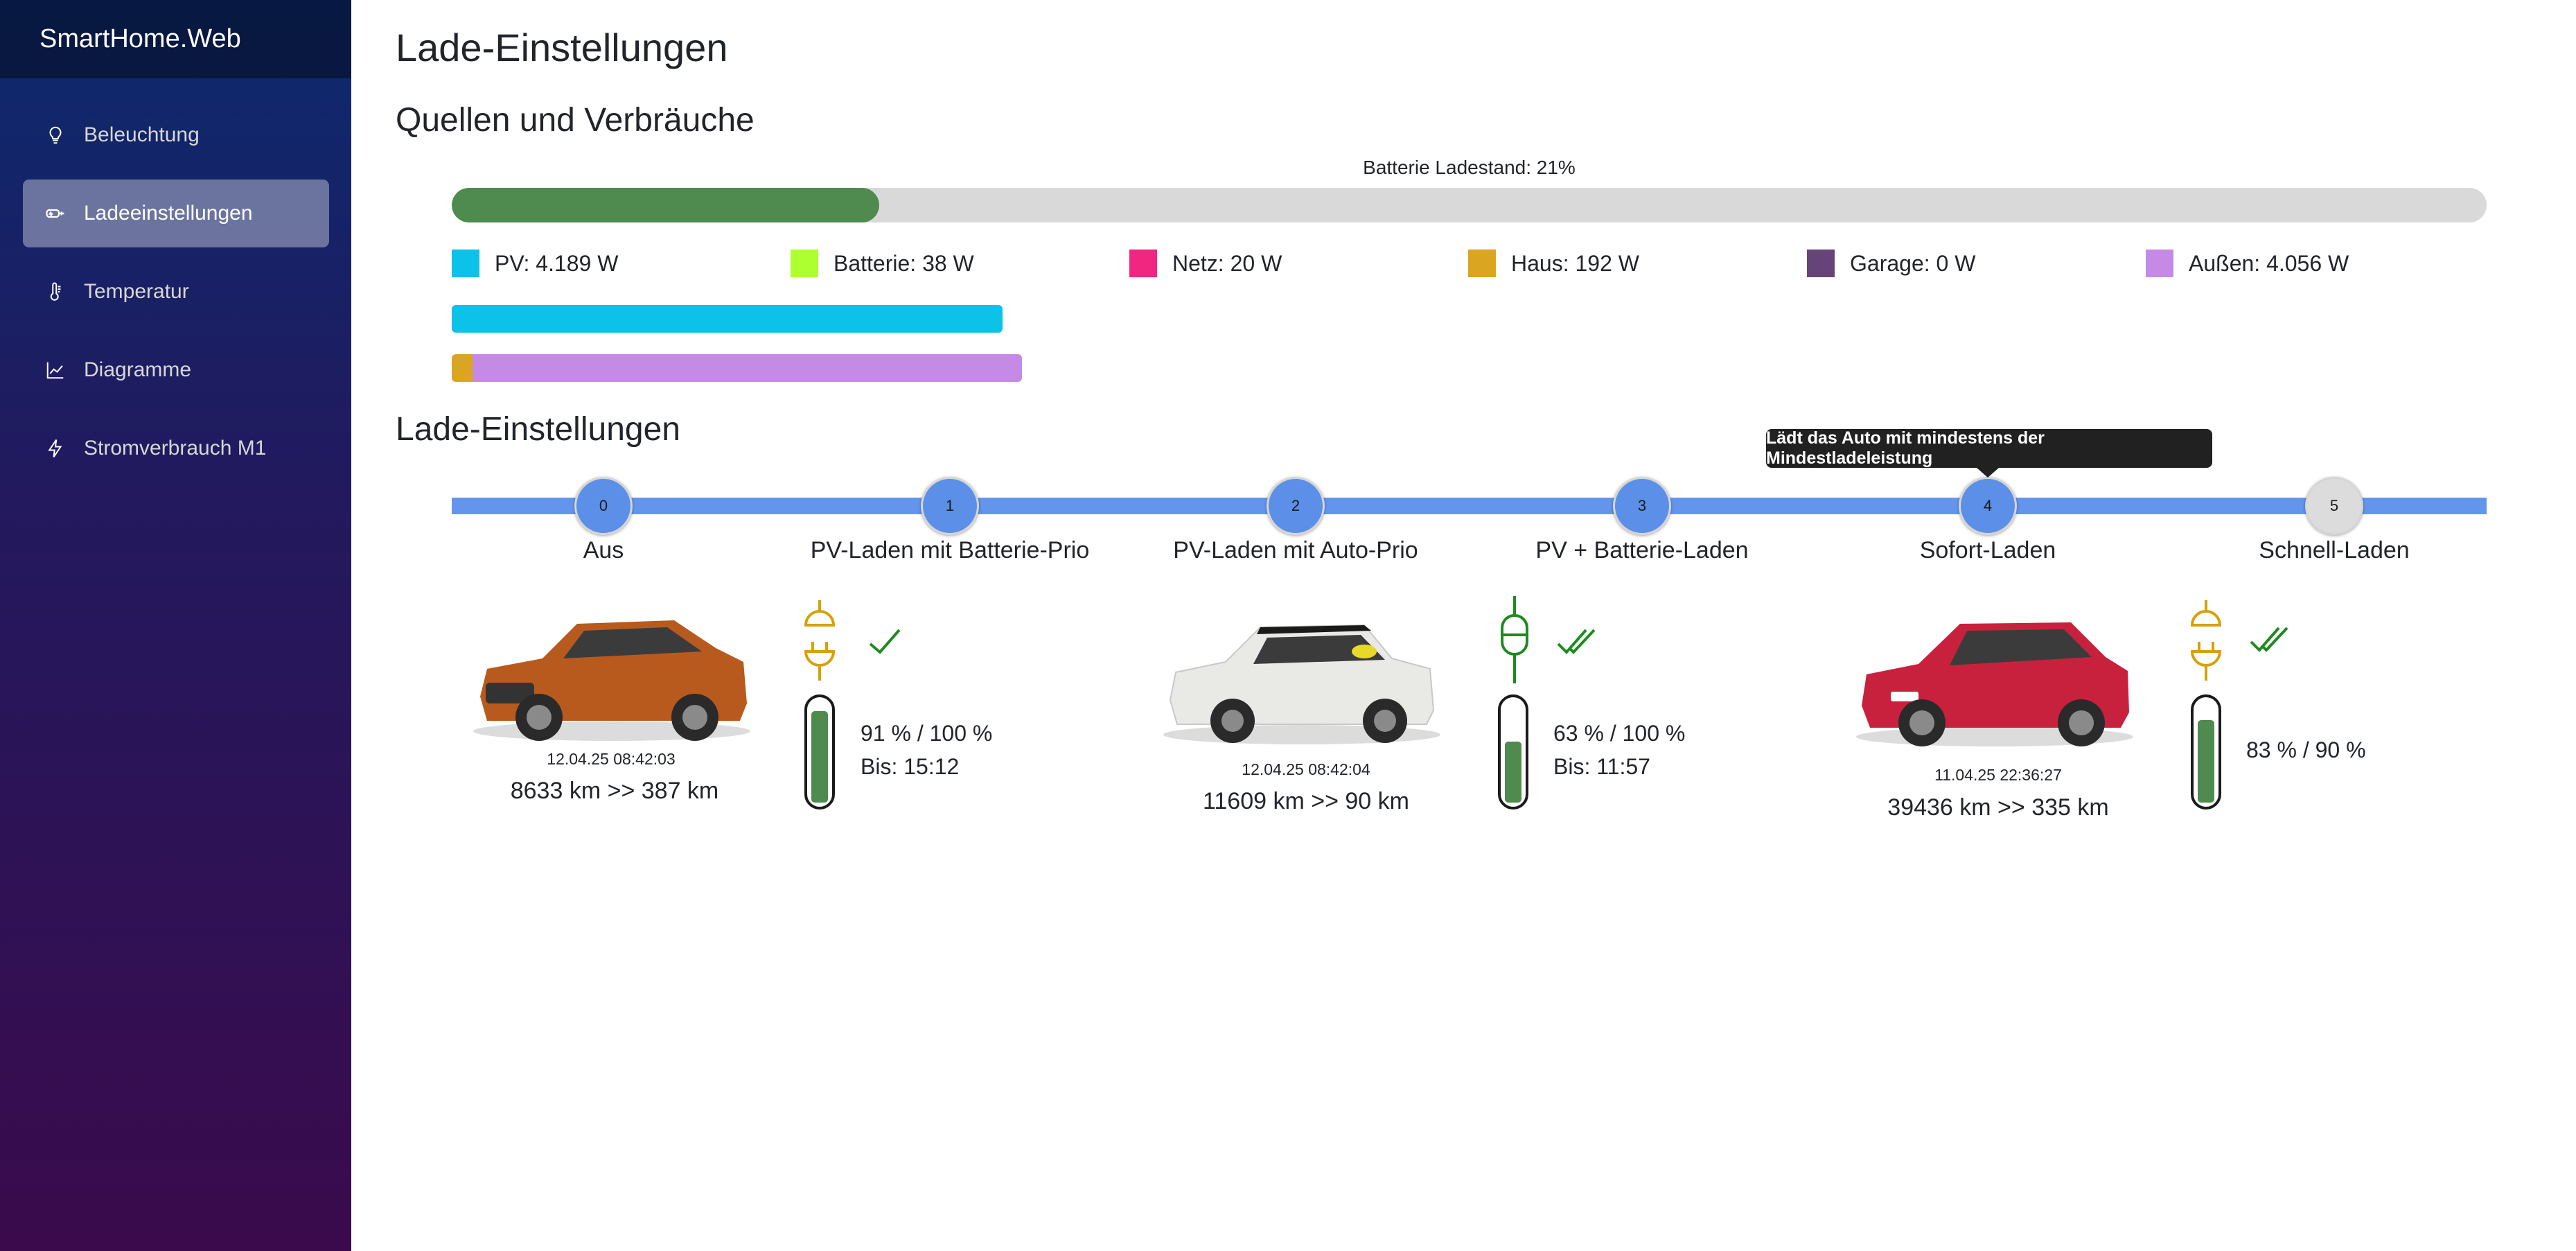 This screenshot has height=1251, width=2576. What do you see at coordinates (56, 370) in the screenshot?
I see `chart-line-icon` at bounding box center [56, 370].